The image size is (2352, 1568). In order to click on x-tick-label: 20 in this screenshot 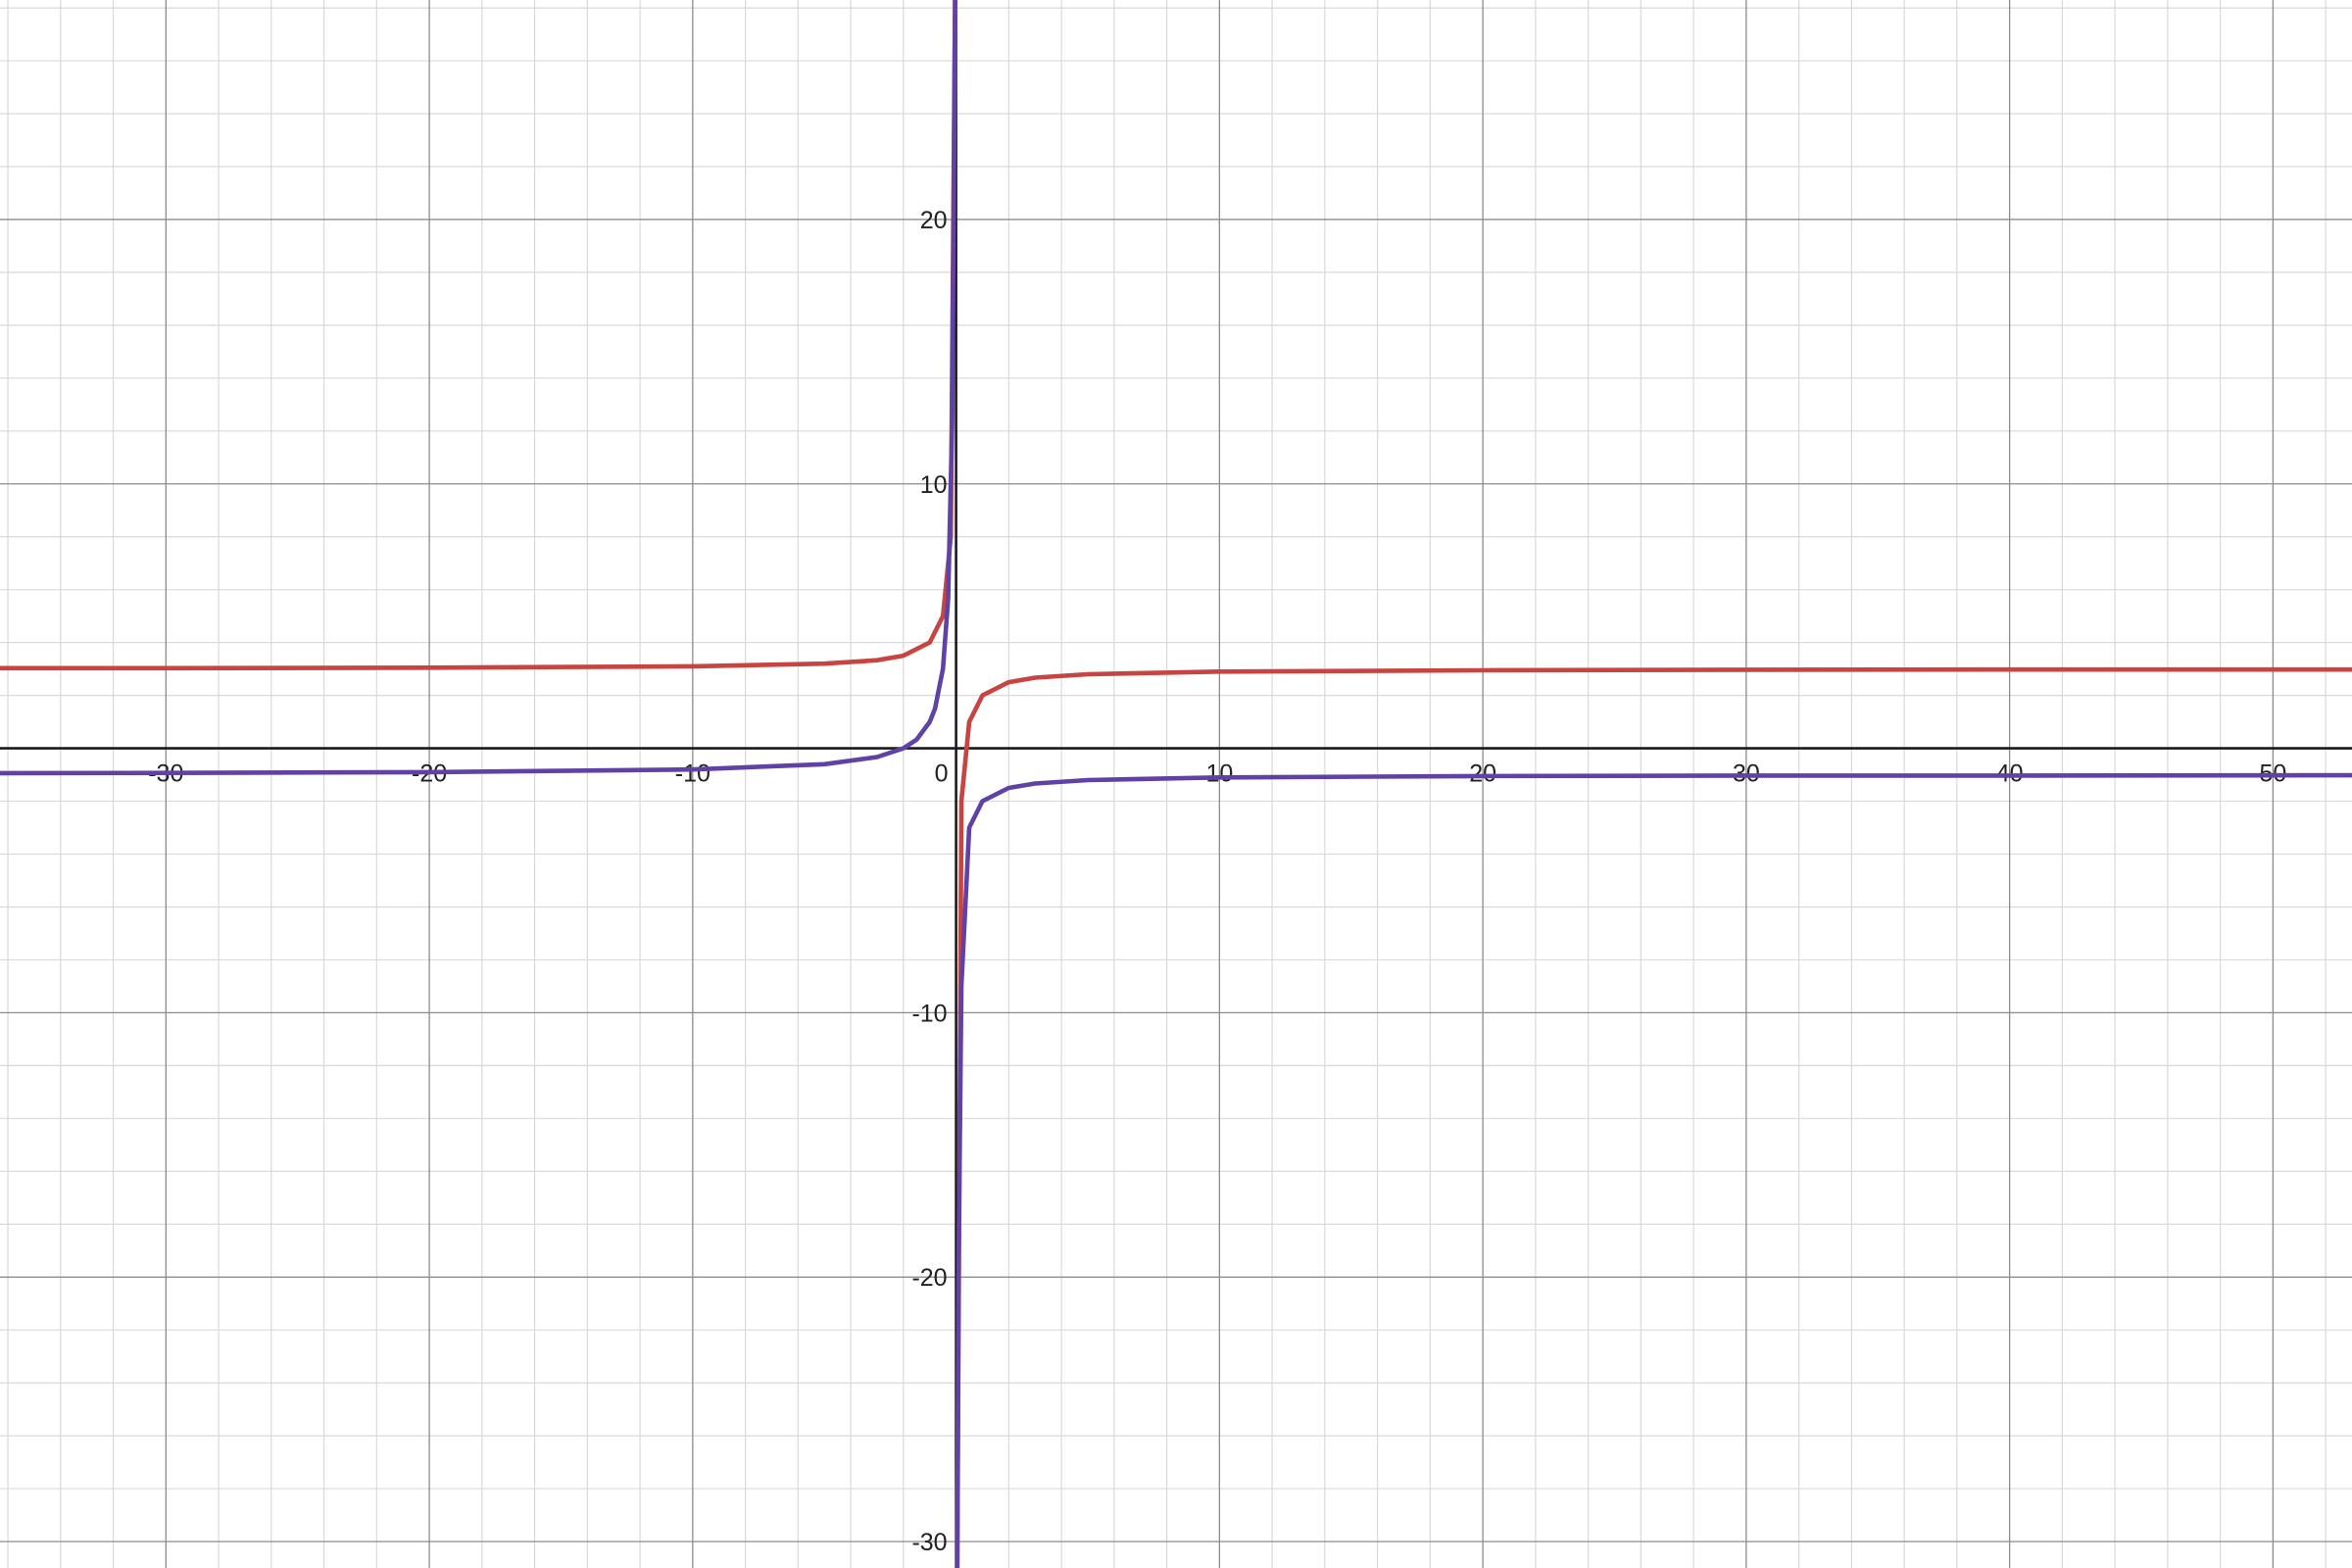, I will do `click(1482, 774)`.